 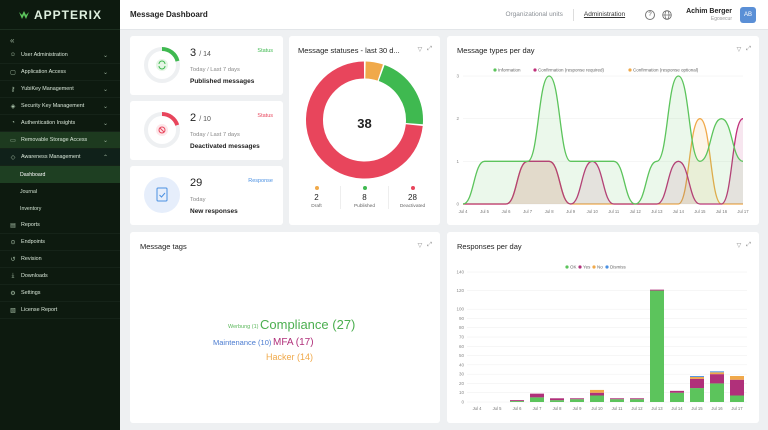 What do you see at coordinates (364, 120) in the screenshot?
I see `donut-slice-deactivated` at bounding box center [364, 120].